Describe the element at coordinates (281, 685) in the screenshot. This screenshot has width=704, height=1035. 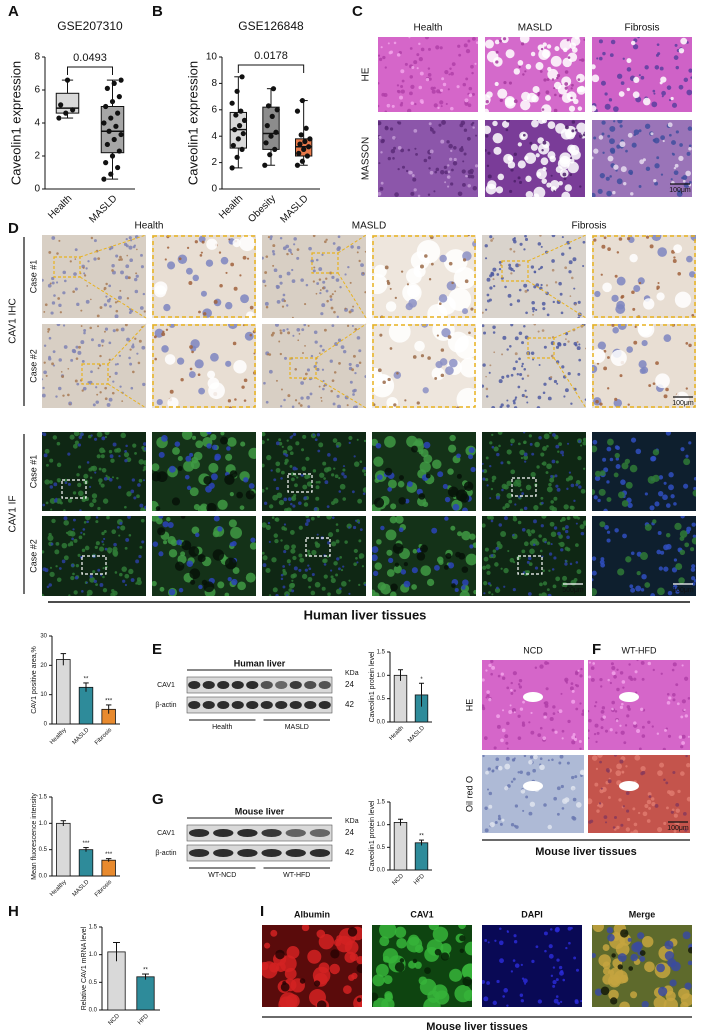
I see `blot-band` at that location.